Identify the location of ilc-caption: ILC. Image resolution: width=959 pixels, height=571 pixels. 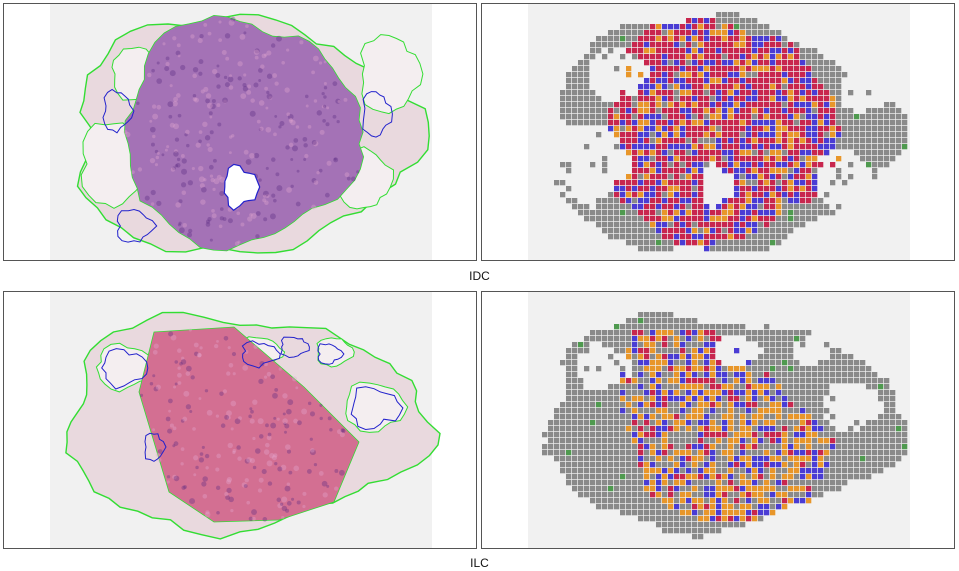
(479, 563).